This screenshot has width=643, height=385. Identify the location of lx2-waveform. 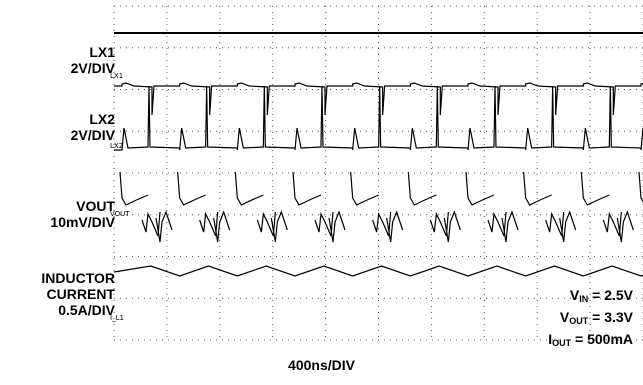
(378, 118).